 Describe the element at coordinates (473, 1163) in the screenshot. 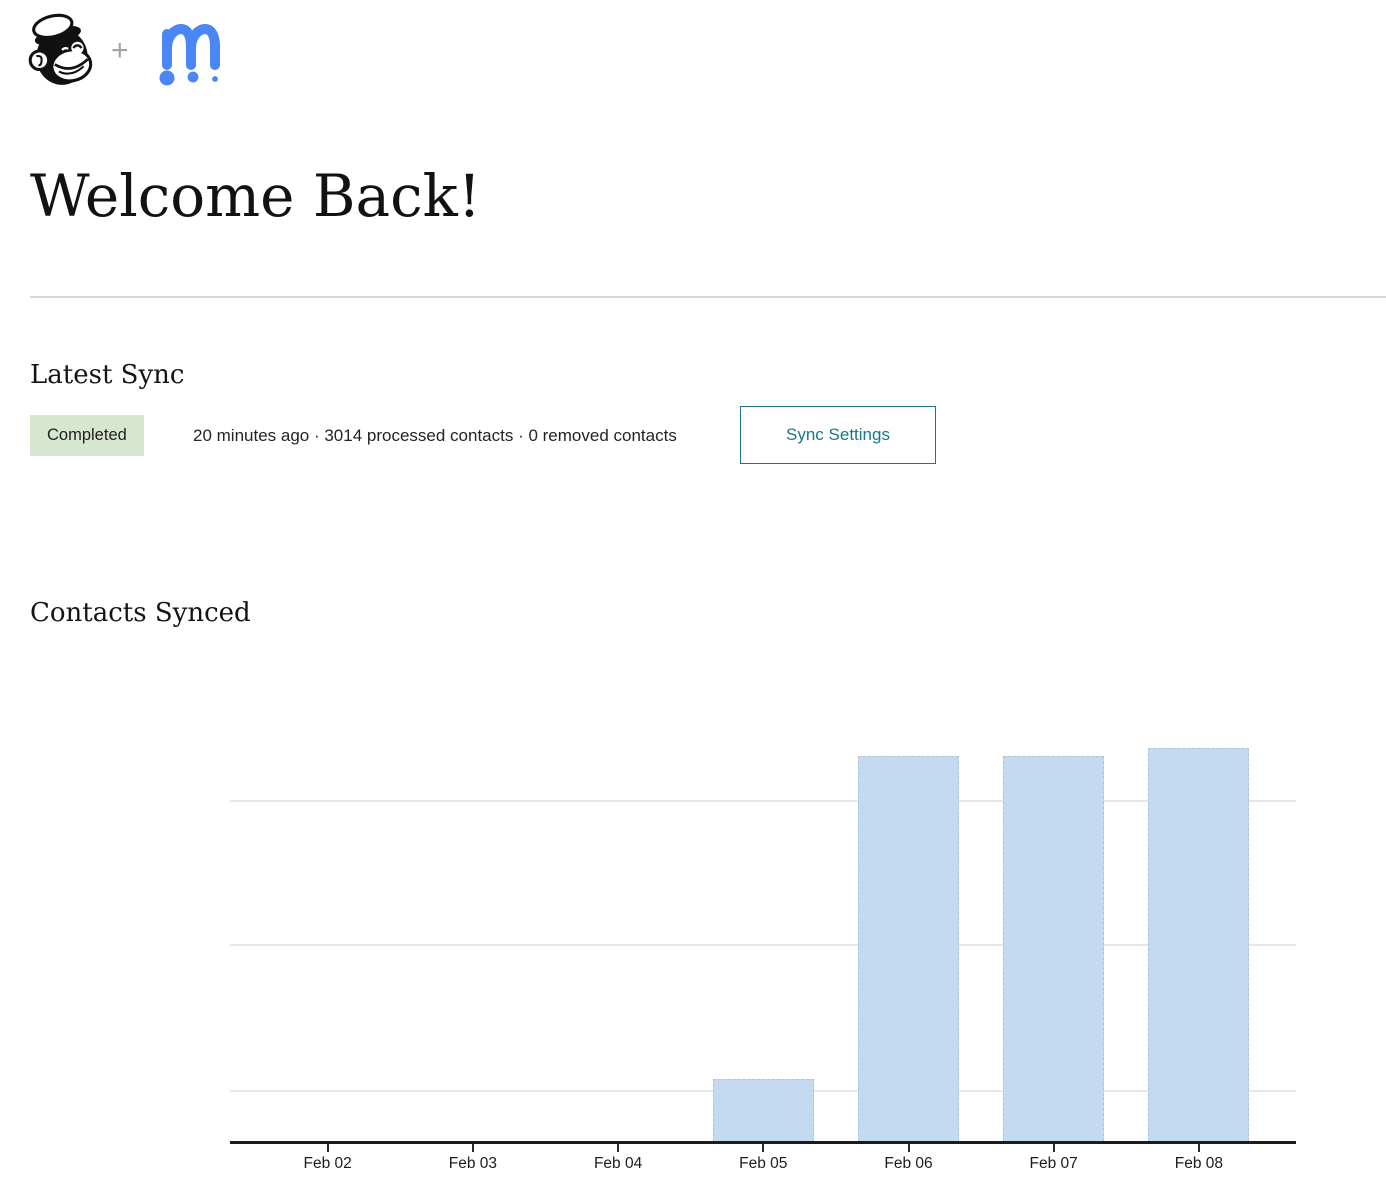

I see `x-tick-label: Feb 03` at that location.